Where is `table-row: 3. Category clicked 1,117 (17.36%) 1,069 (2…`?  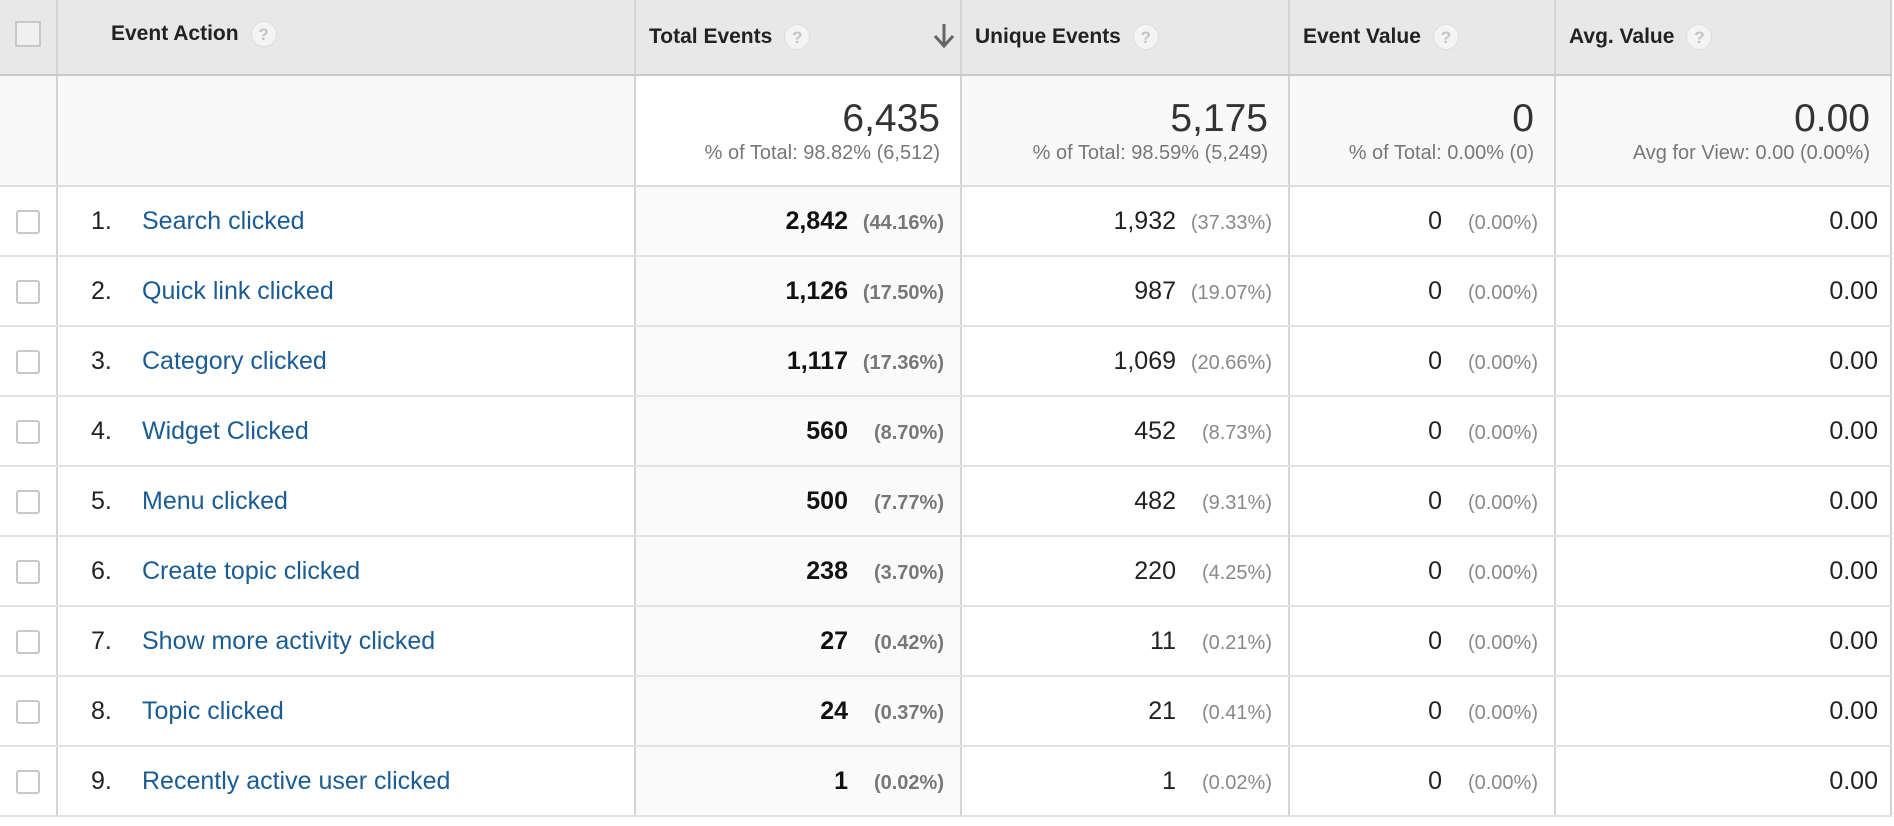
table-row: 3. Category clicked 1,117 (17.36%) 1,069 (2… is located at coordinates (946, 361).